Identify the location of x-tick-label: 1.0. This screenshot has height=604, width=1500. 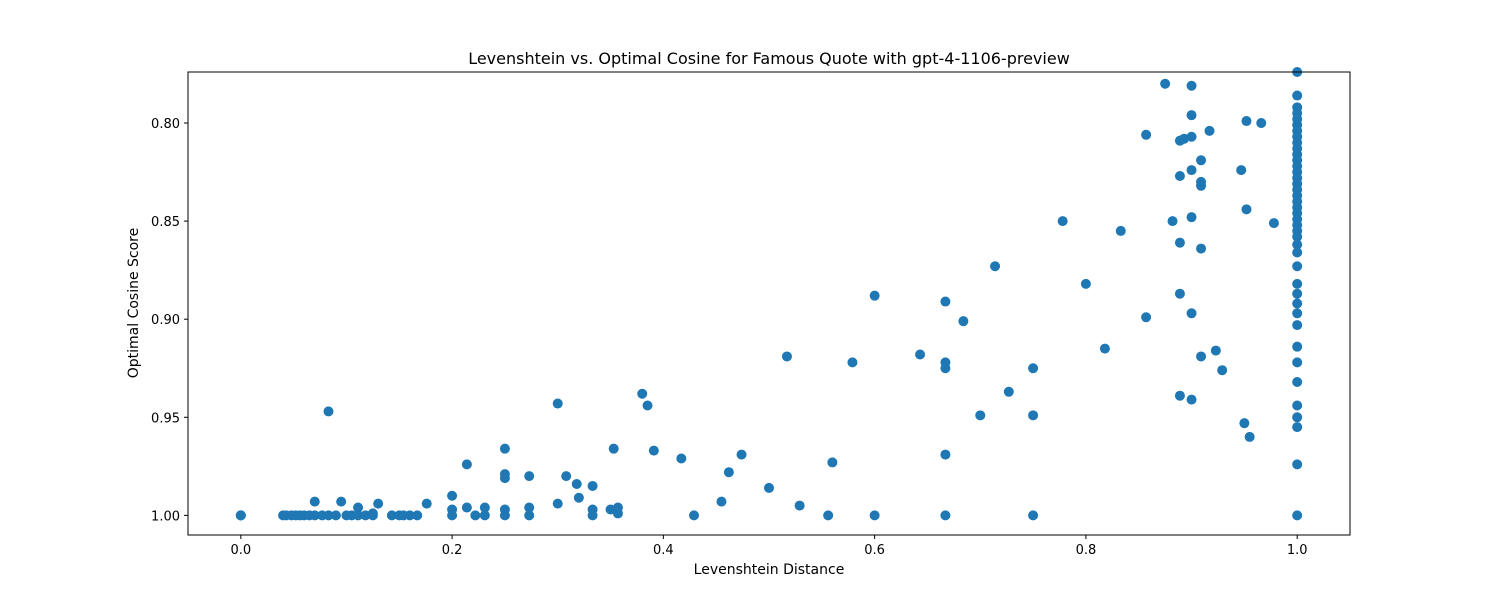
(1297, 550).